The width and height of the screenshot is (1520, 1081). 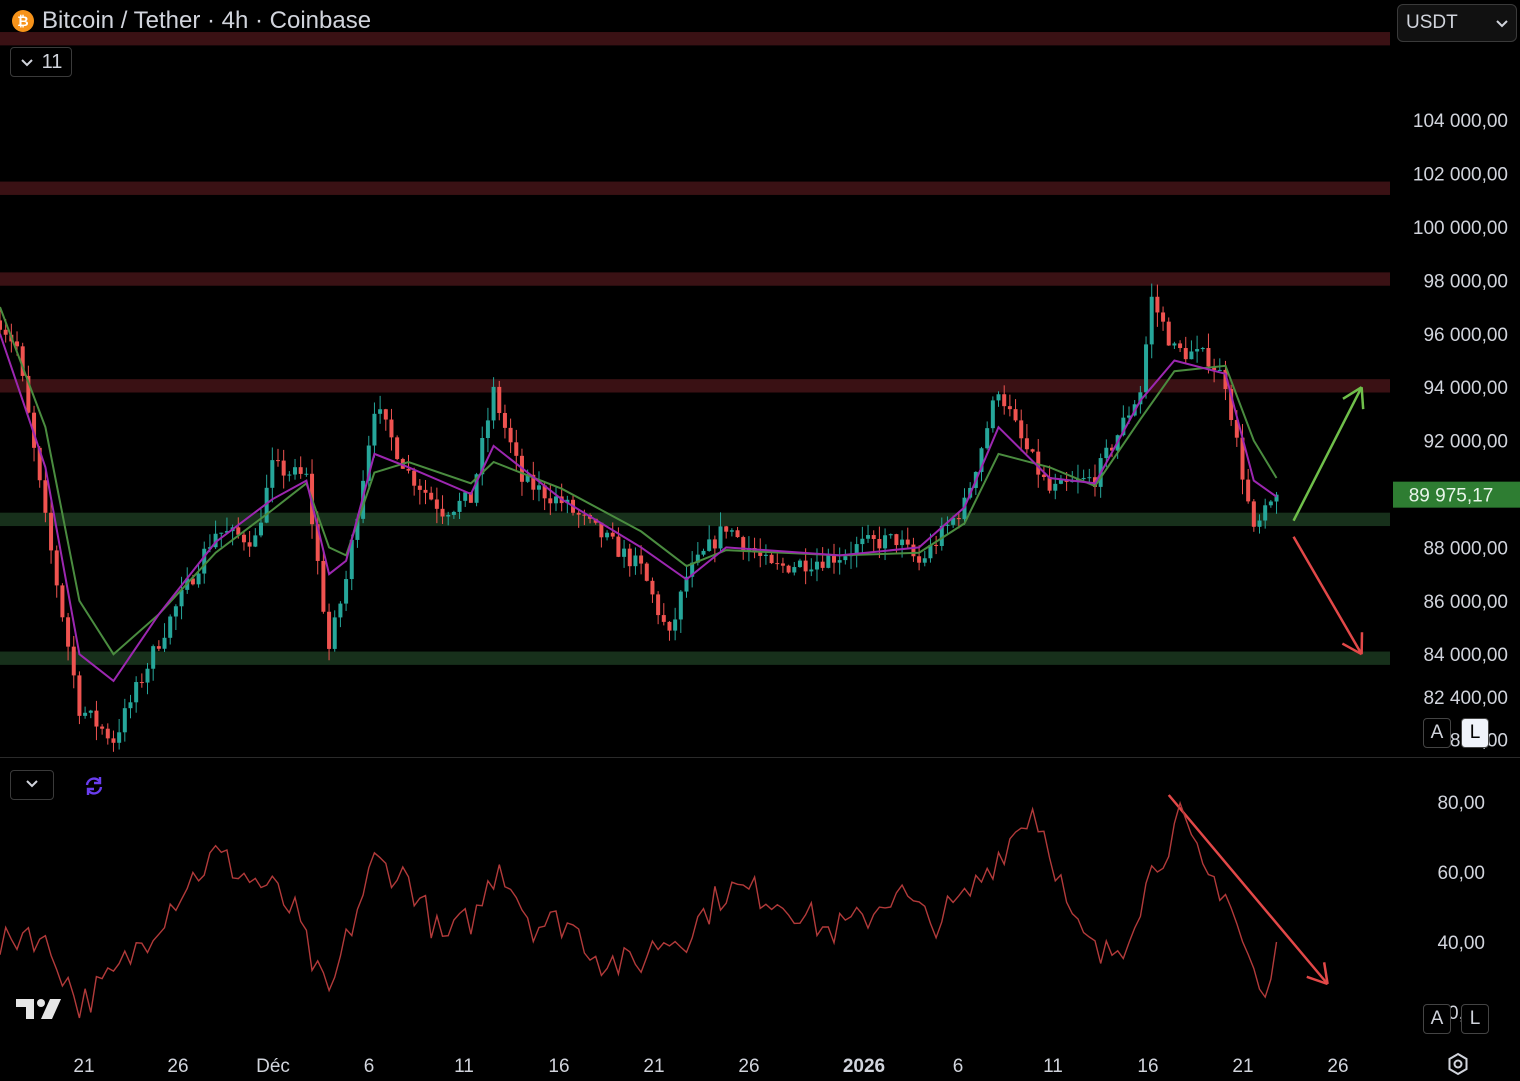 What do you see at coordinates (1475, 1019) in the screenshot?
I see `rsi-log-scale-button: L` at bounding box center [1475, 1019].